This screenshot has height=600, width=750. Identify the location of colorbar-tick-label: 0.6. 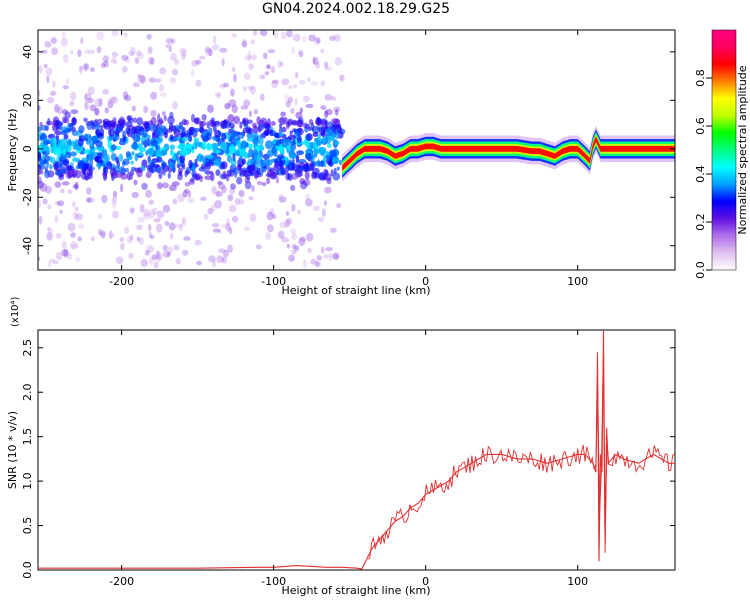
(700, 126).